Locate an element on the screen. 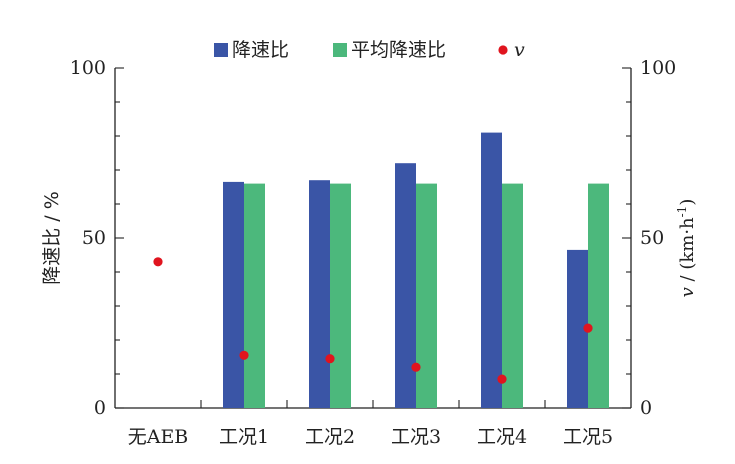  legend-label-speed-reduction: 降速比 is located at coordinates (260, 50).